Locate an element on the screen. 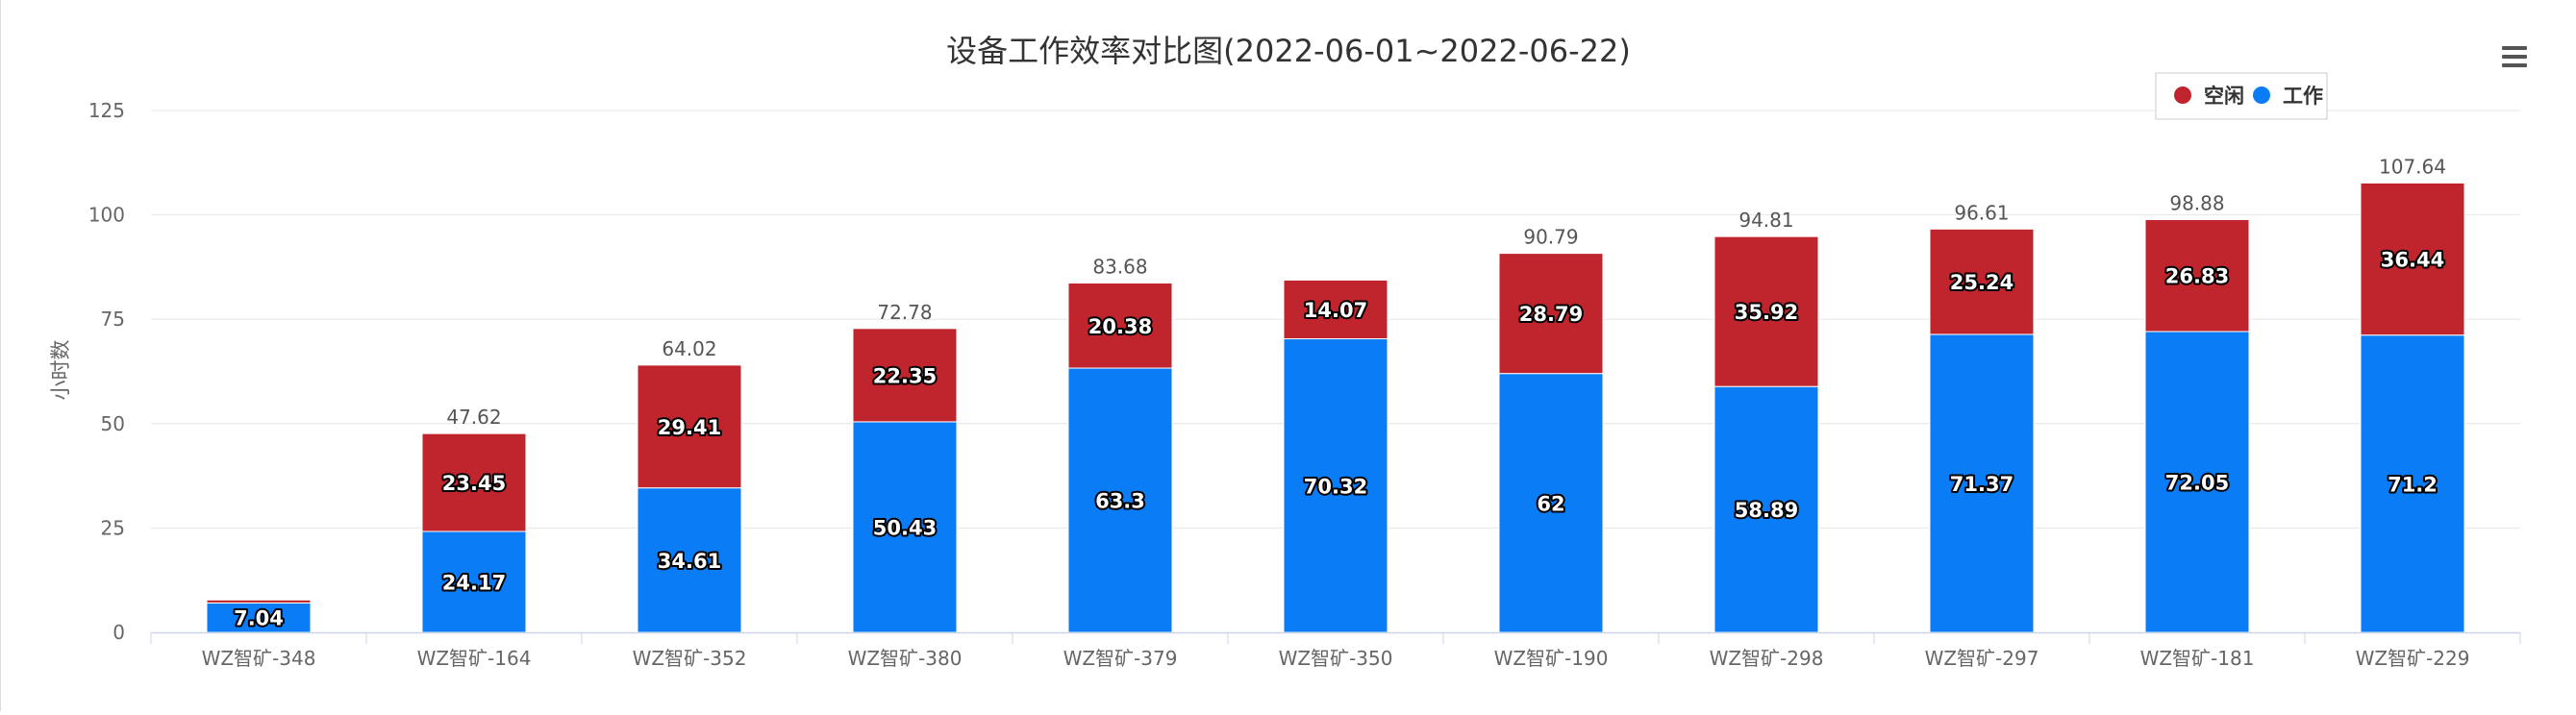 The height and width of the screenshot is (715, 2576). total-value-label: 98.88 is located at coordinates (2196, 202).